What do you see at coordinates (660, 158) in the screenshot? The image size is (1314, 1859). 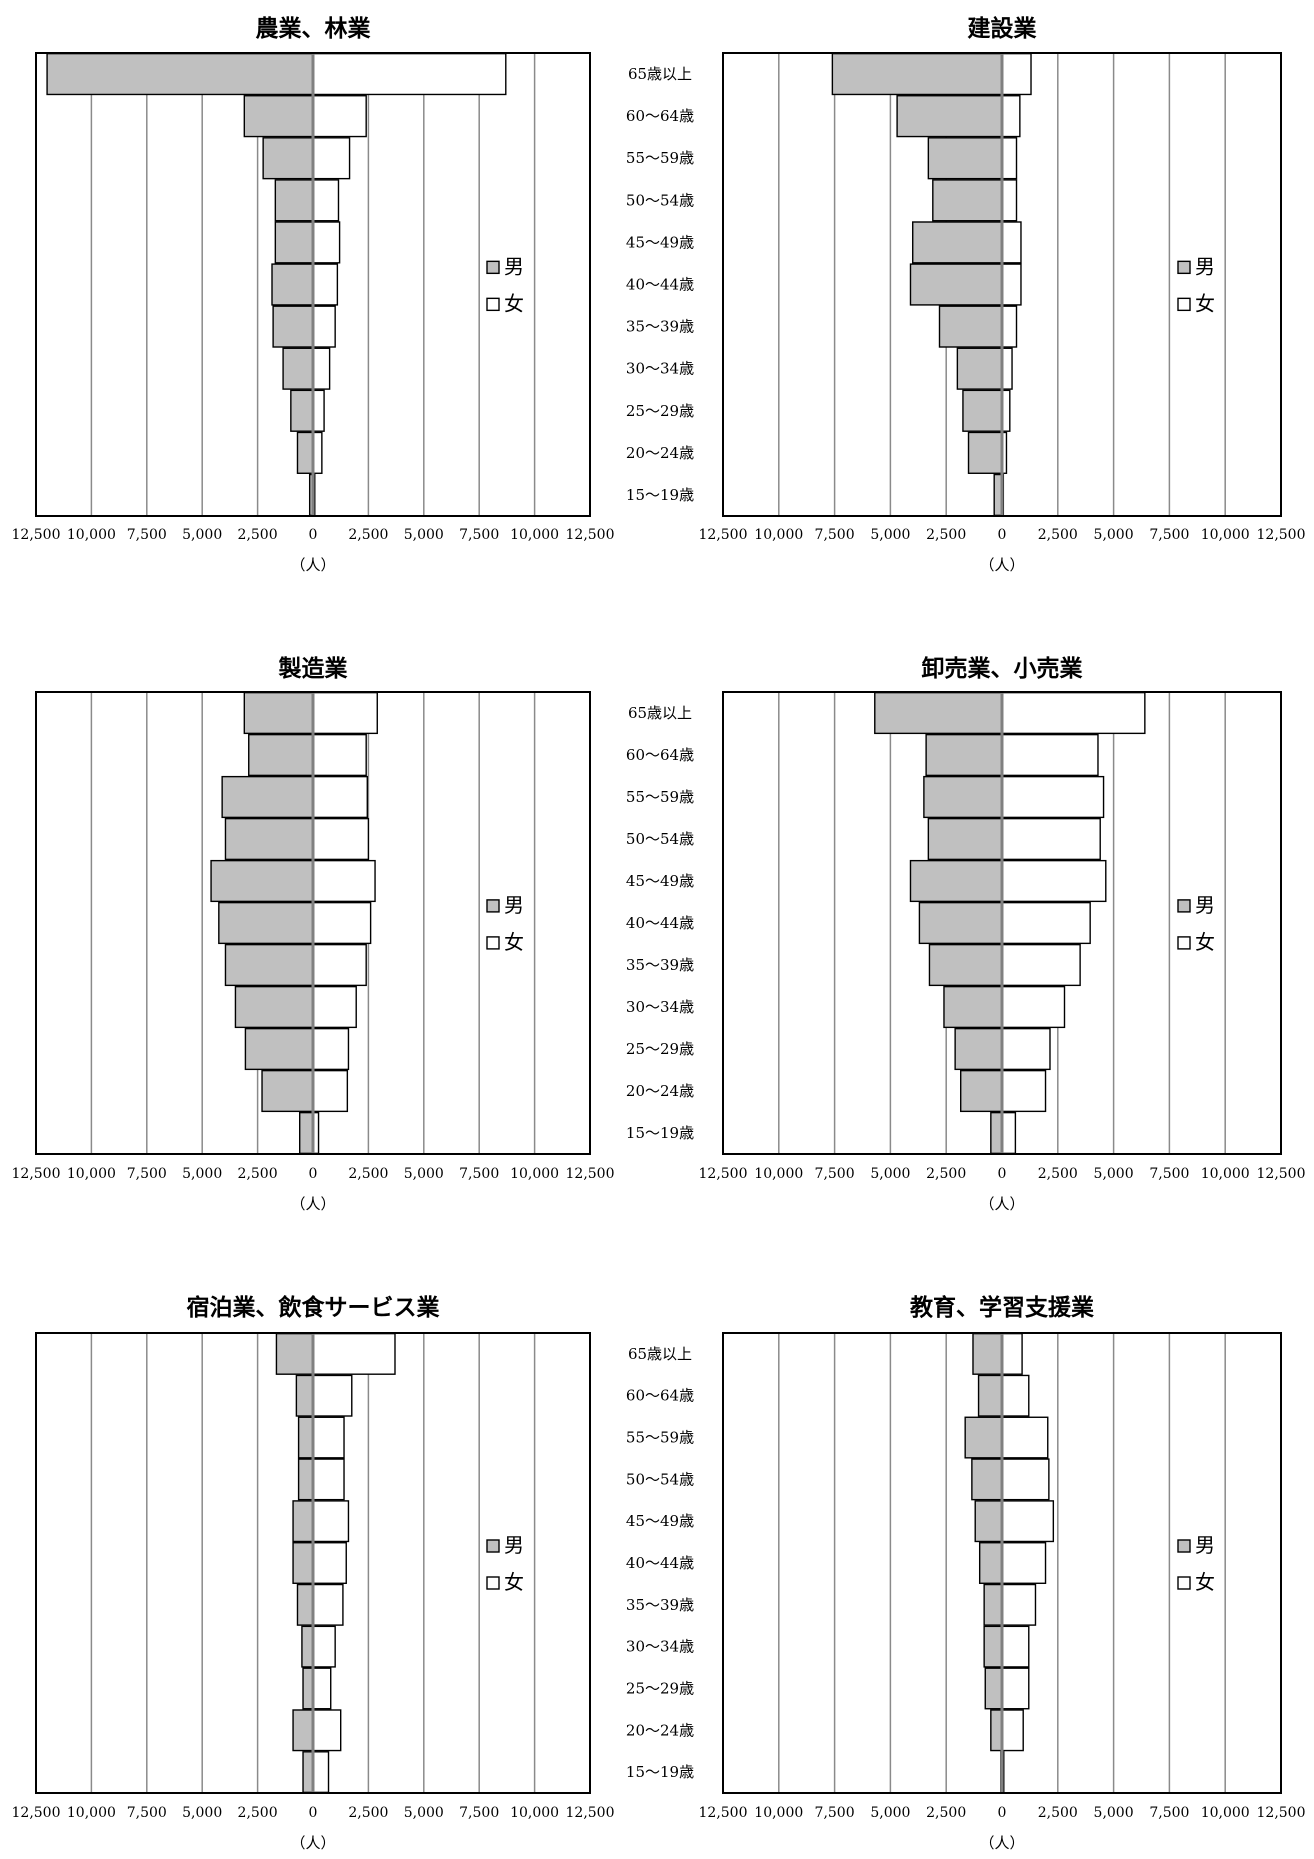 I see `age-group-label: 55～59歳` at bounding box center [660, 158].